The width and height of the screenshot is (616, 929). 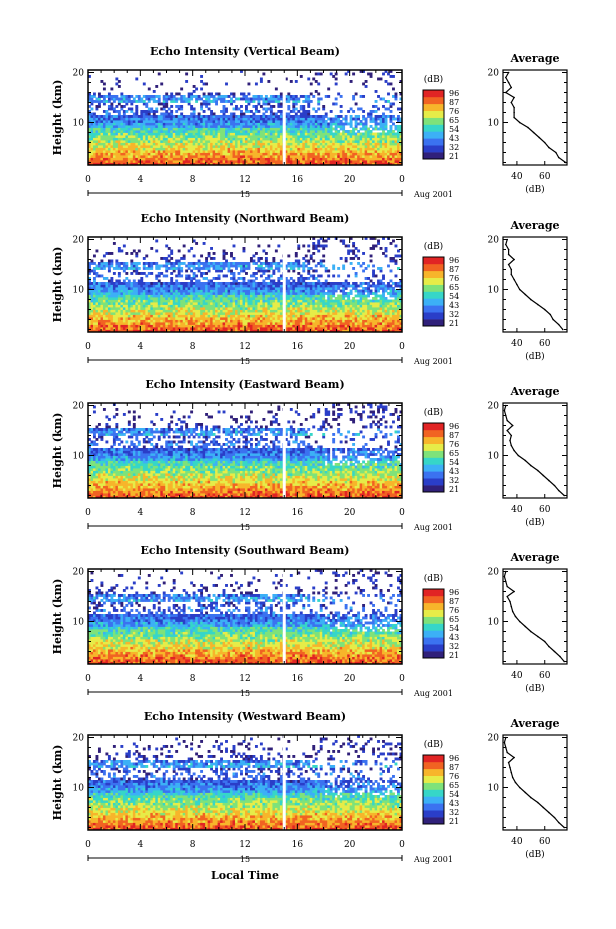 What do you see at coordinates (534, 58) in the screenshot?
I see `profile-title: Average` at bounding box center [534, 58].